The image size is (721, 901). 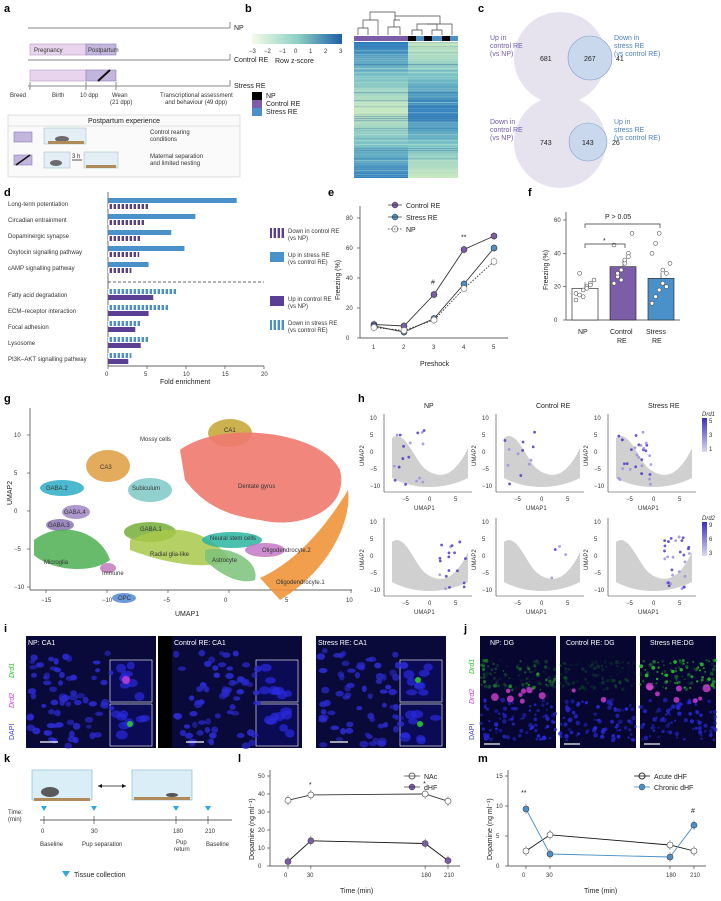 I want to click on svg-text: Neural stem cells, so click(x=233, y=539).